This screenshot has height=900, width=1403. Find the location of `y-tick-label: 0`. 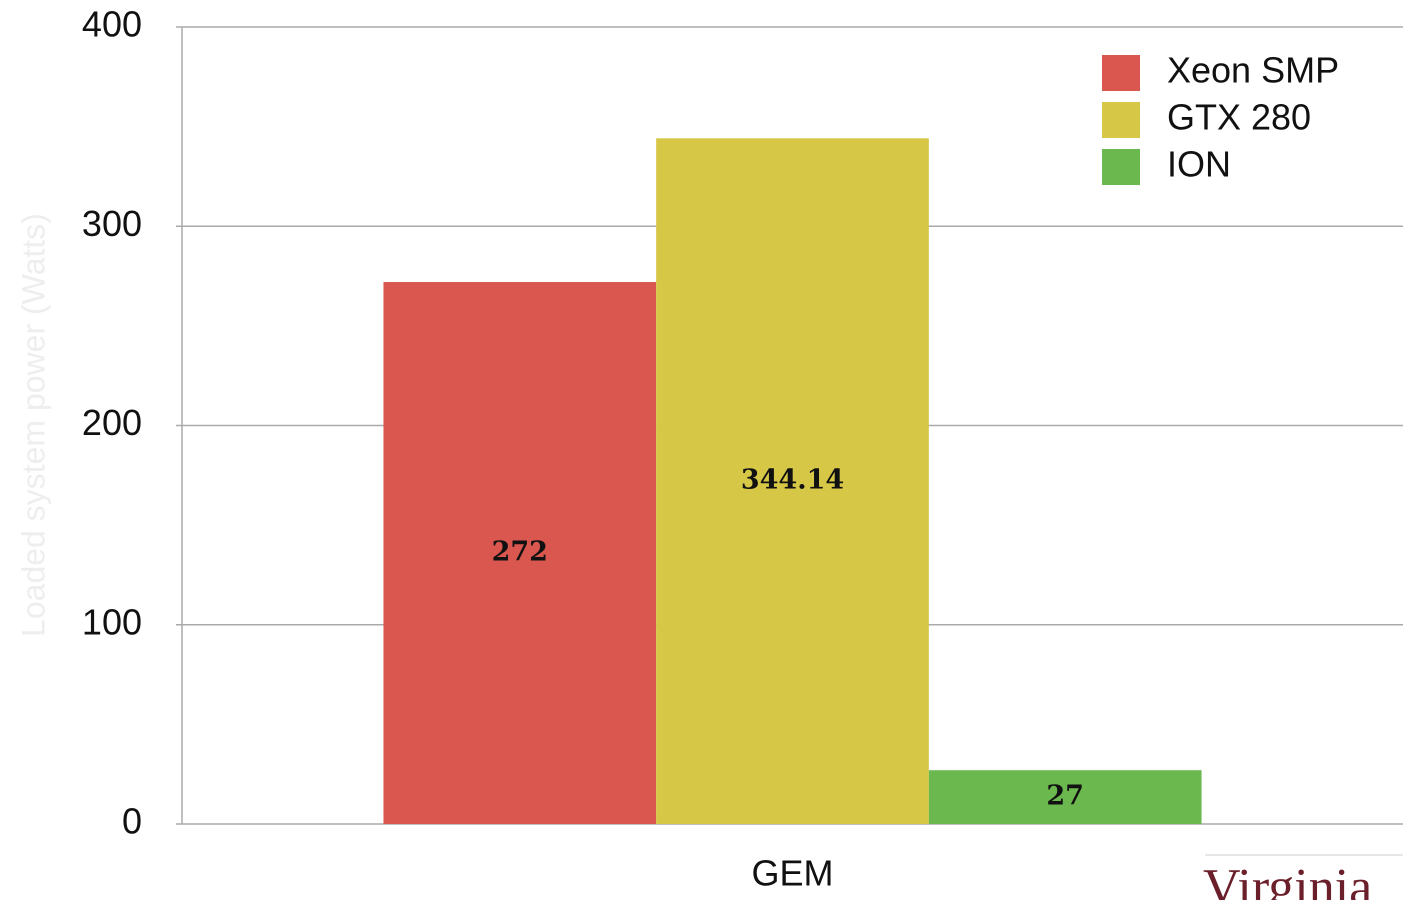

y-tick-label: 0 is located at coordinates (132, 821).